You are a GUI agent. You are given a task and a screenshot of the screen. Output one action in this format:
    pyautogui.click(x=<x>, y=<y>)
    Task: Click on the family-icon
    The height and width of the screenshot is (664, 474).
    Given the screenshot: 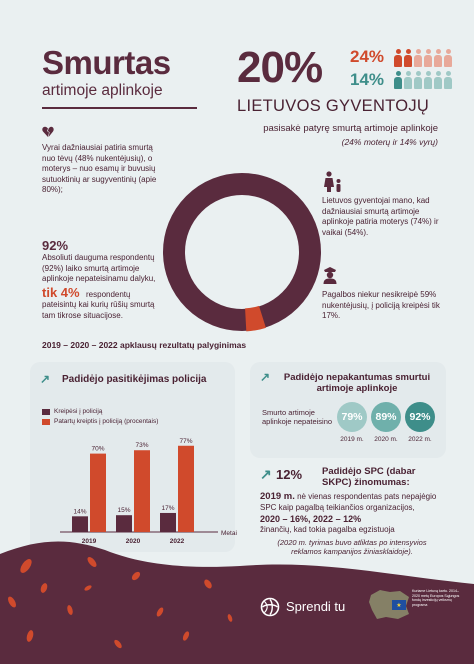 What is the action you would take?
    pyautogui.click(x=332, y=181)
    